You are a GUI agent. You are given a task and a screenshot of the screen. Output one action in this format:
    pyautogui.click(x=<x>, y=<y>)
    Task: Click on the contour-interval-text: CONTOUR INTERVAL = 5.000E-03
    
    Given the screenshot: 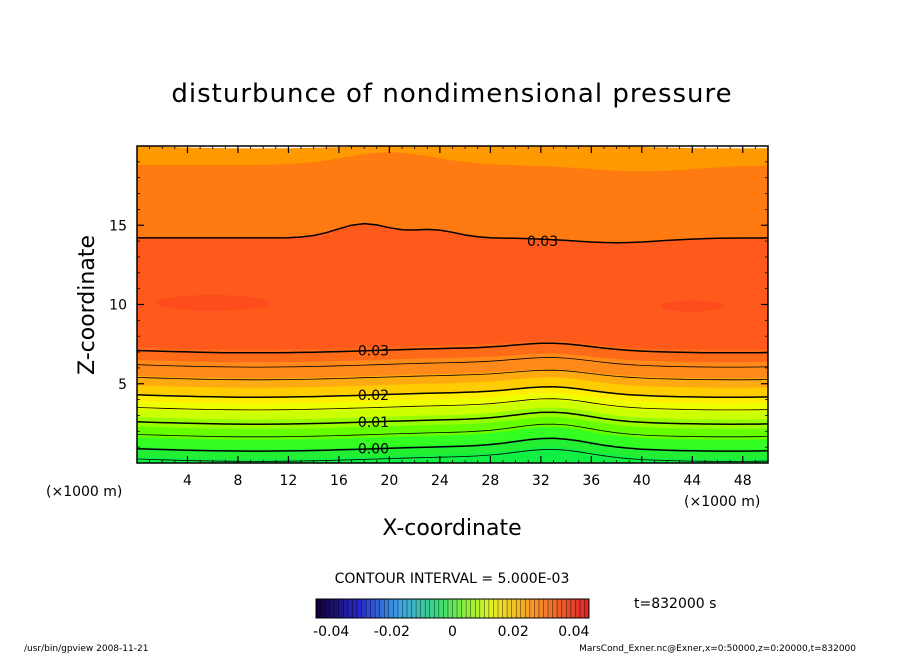 What is the action you would take?
    pyautogui.click(x=452, y=579)
    